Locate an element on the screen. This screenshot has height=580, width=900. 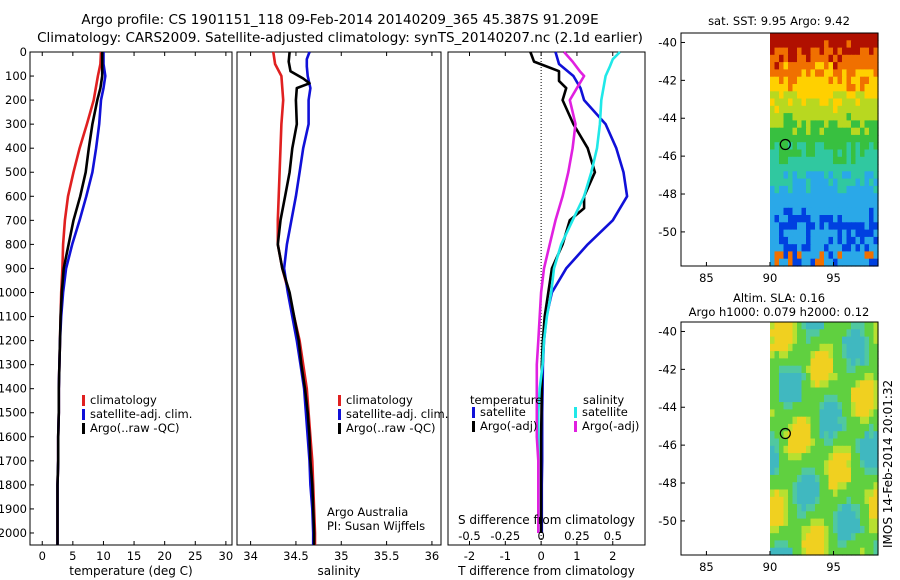
sla-map-xtick-label: 90 is located at coordinates (770, 567).